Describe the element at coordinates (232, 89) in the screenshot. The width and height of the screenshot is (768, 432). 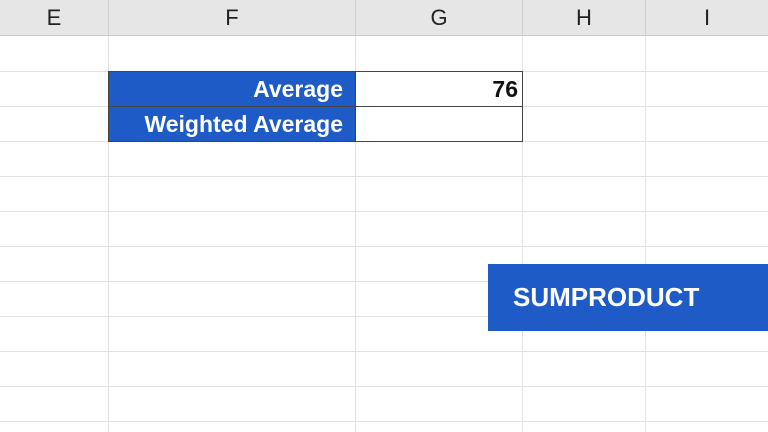
I see `average-label-cell: Average` at that location.